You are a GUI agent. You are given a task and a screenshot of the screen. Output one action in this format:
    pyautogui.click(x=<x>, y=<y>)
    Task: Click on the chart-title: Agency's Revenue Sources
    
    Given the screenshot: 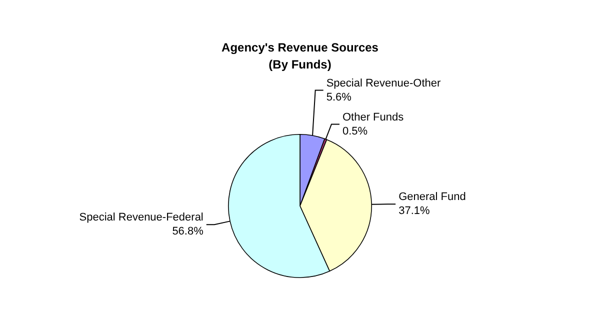 What is the action you would take?
    pyautogui.click(x=300, y=47)
    